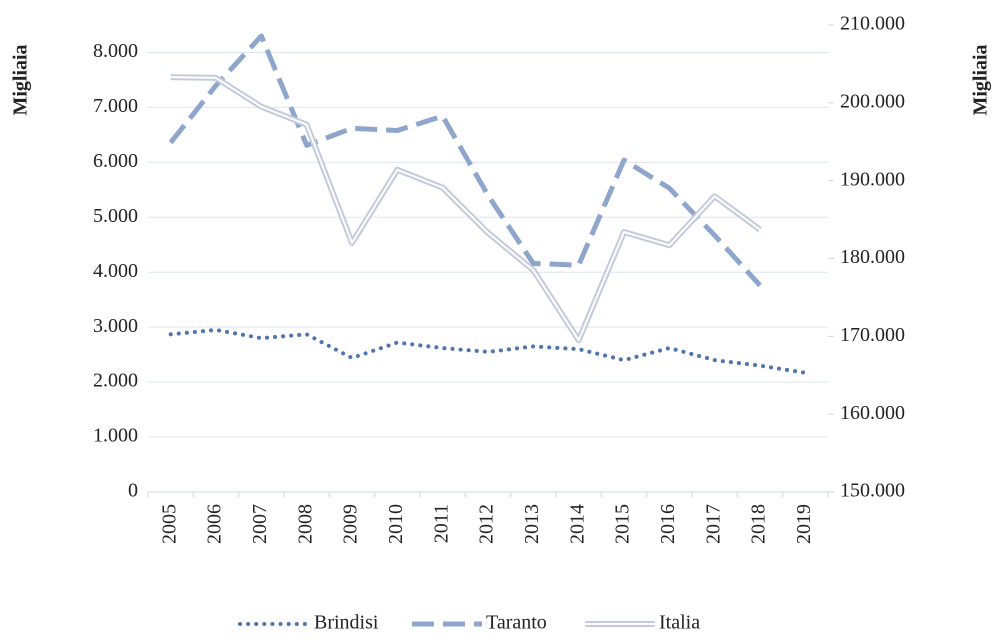 The height and width of the screenshot is (643, 998). Describe the element at coordinates (487, 524) in the screenshot. I see `x-tick-label: 2012` at that location.